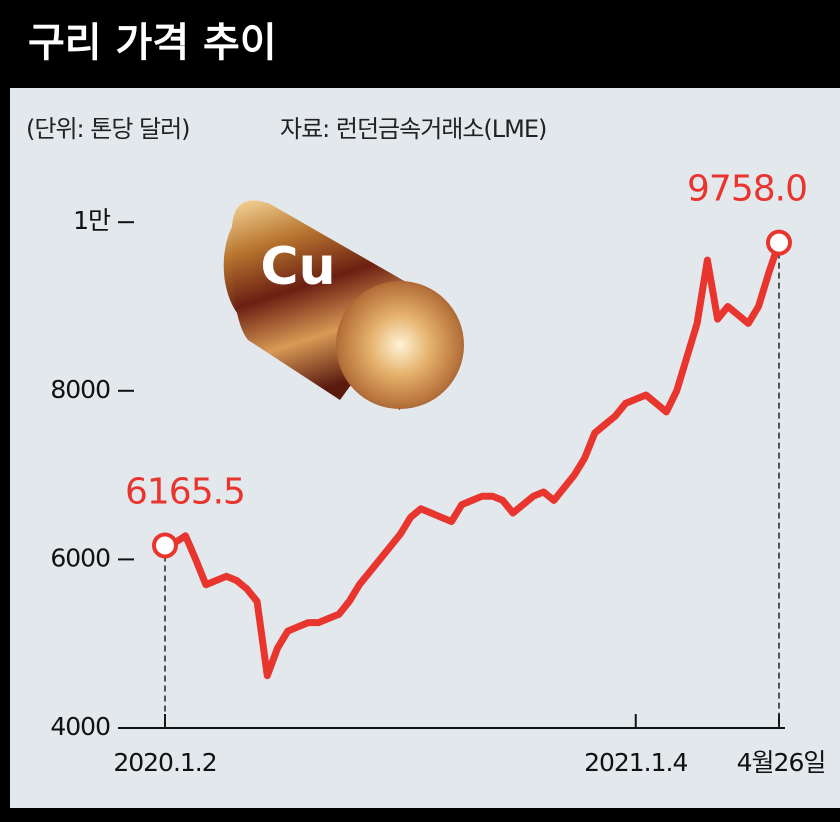 The image size is (840, 822). What do you see at coordinates (413, 129) in the screenshot?
I see `source-note: 자료: 런던금속거래소(LME)` at bounding box center [413, 129].